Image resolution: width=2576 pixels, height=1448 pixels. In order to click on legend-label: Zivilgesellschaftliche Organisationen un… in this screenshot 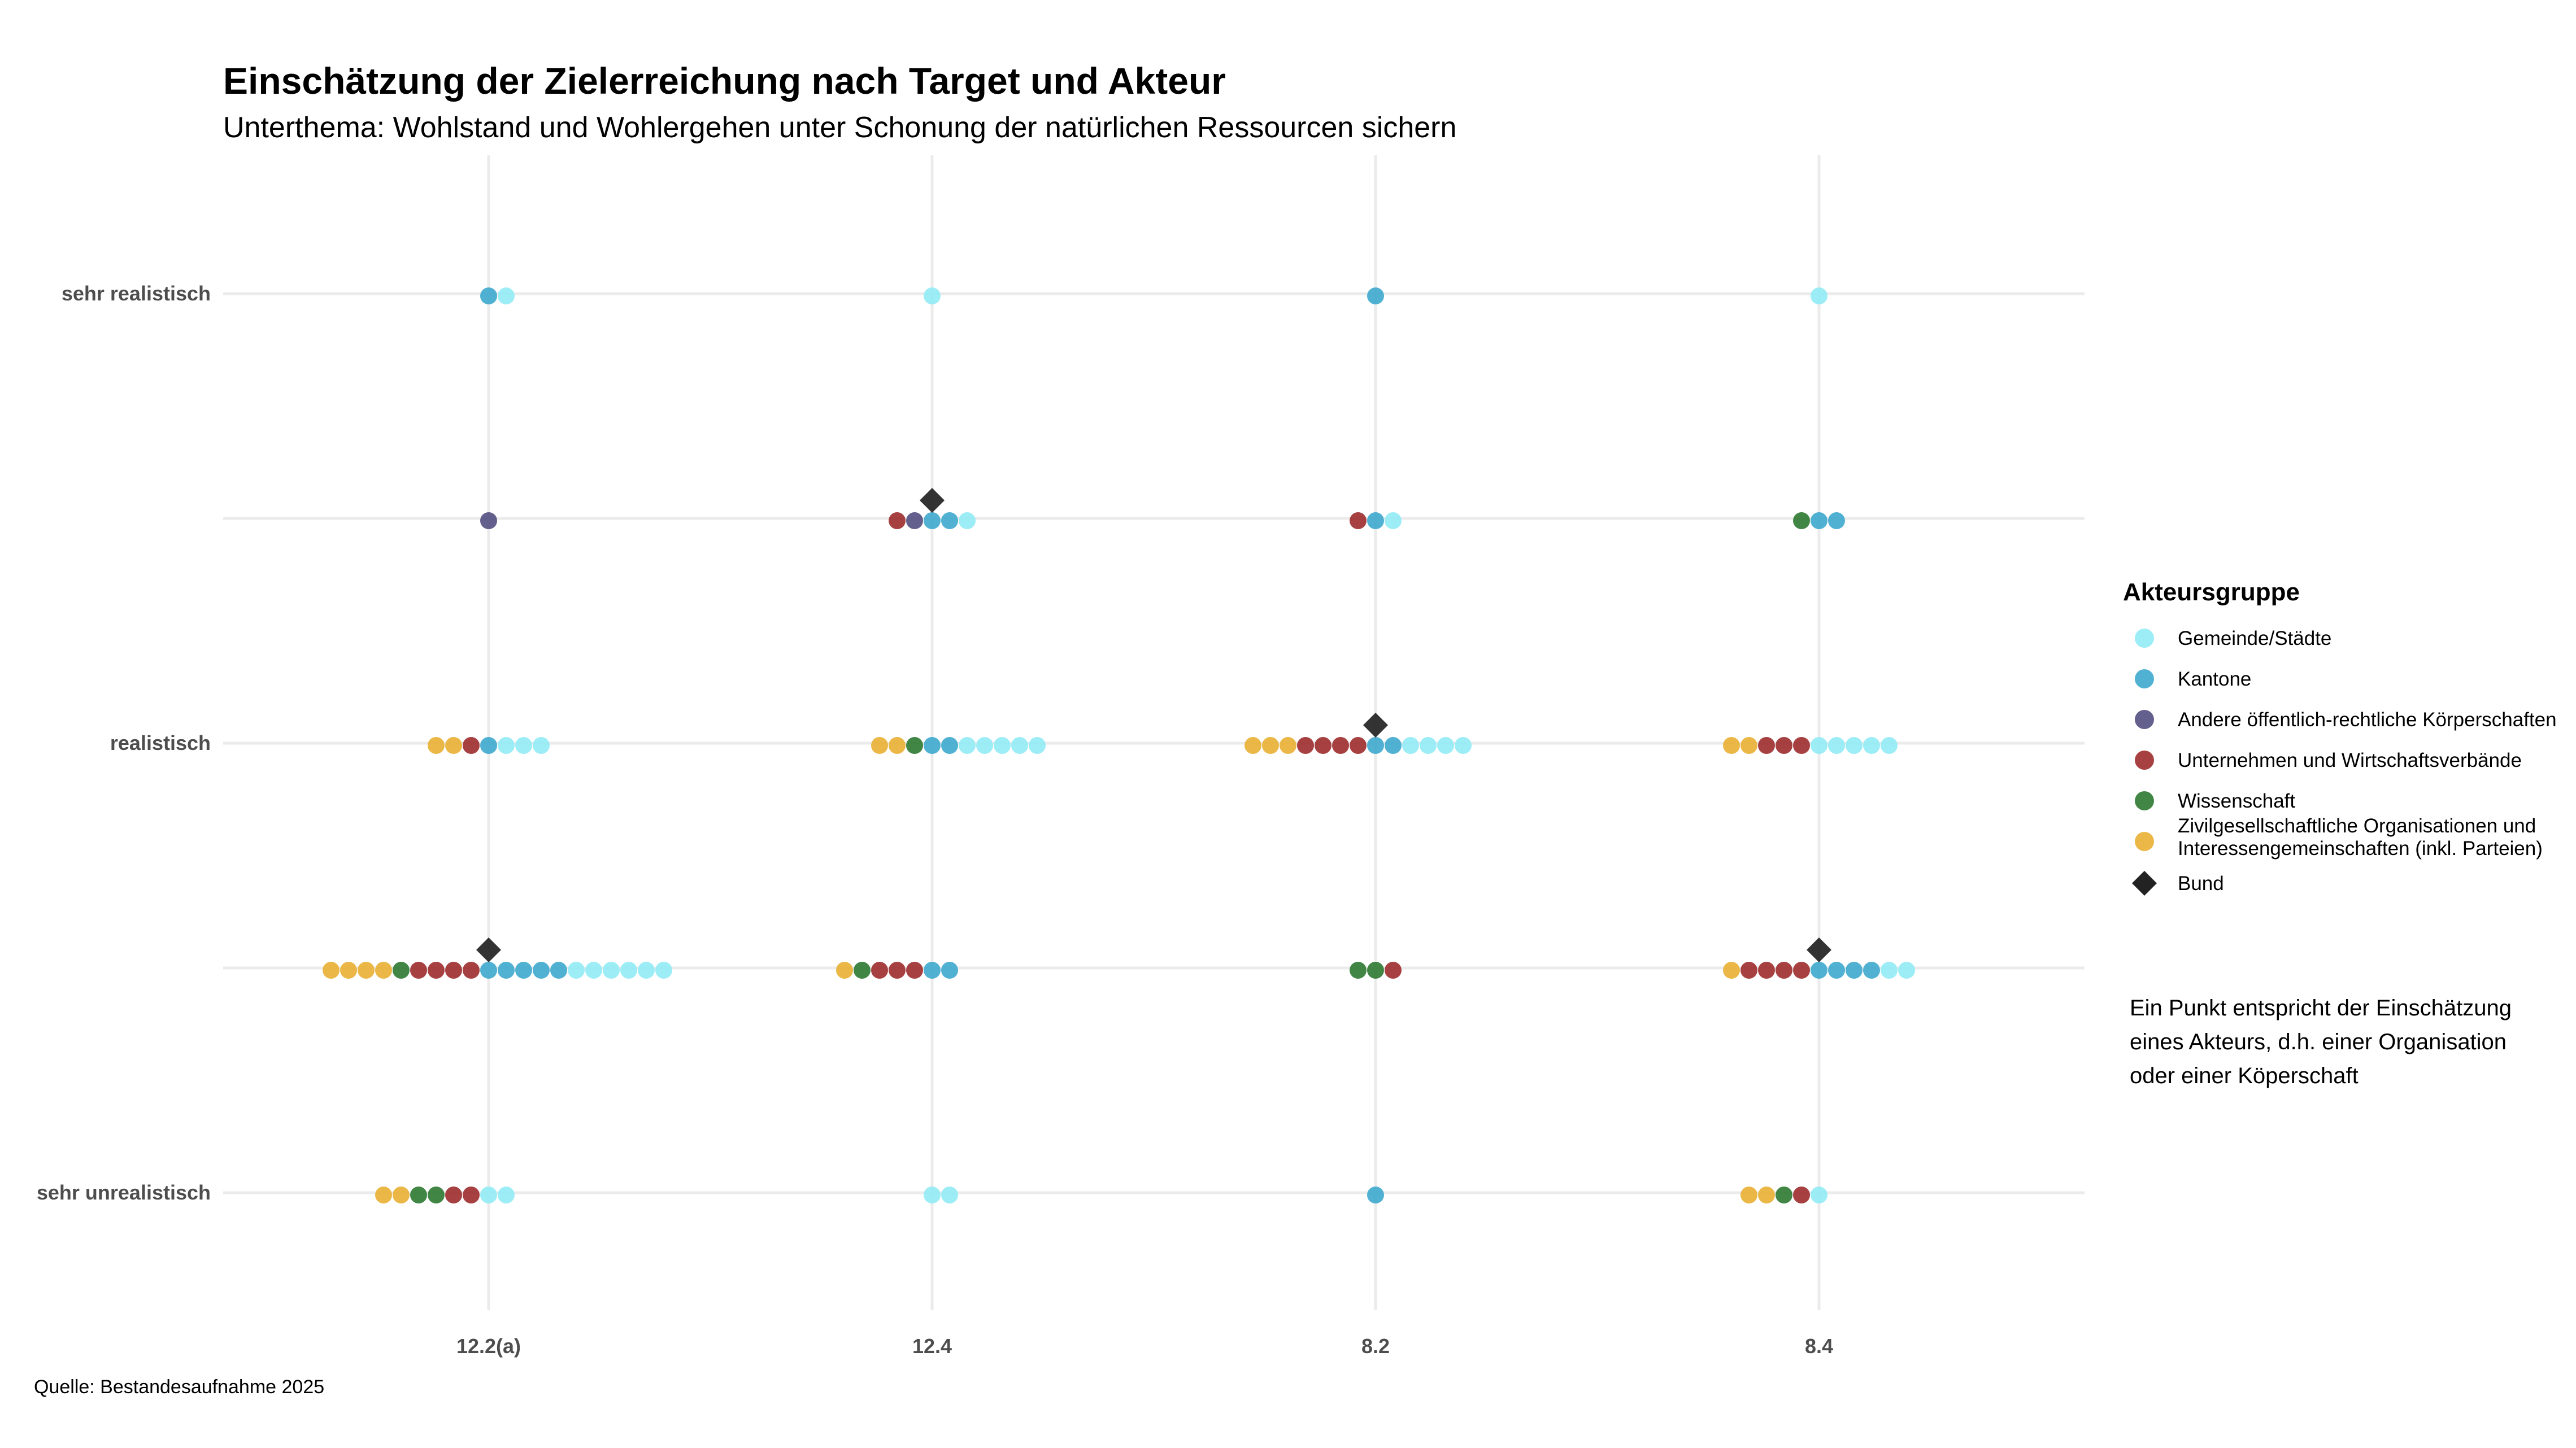, I will do `click(2357, 826)`.